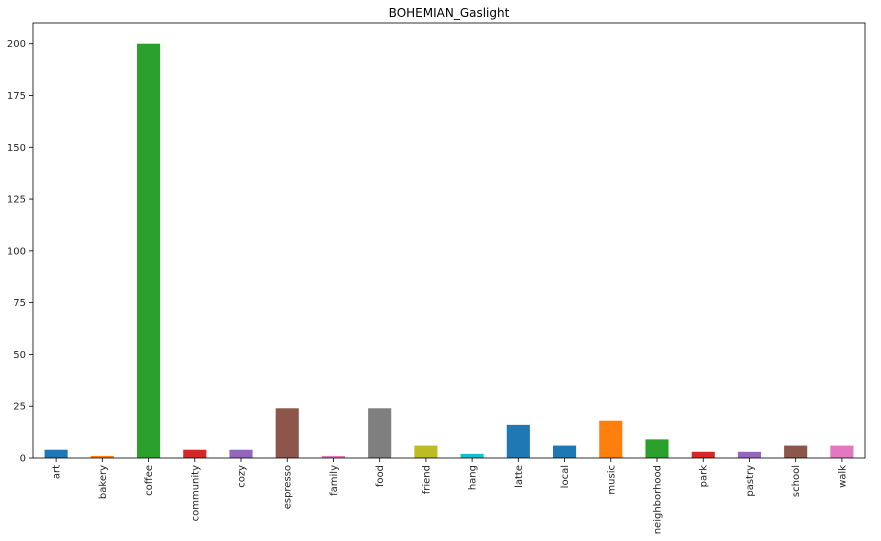  What do you see at coordinates (380, 476) in the screenshot?
I see `x-tick-label: food` at bounding box center [380, 476].